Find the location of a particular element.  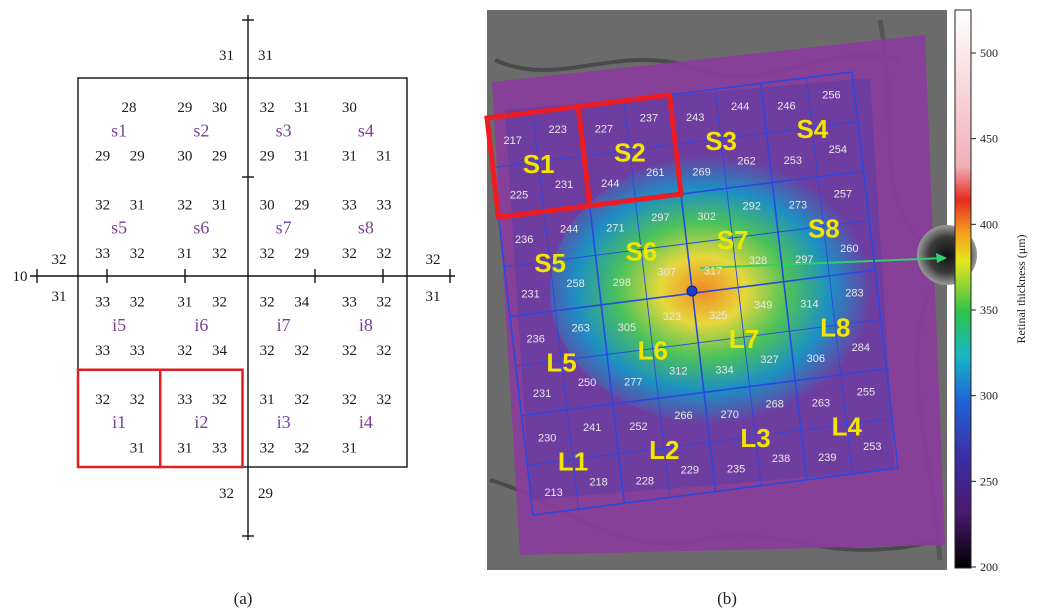

region-value: 225 is located at coordinates (519, 196).